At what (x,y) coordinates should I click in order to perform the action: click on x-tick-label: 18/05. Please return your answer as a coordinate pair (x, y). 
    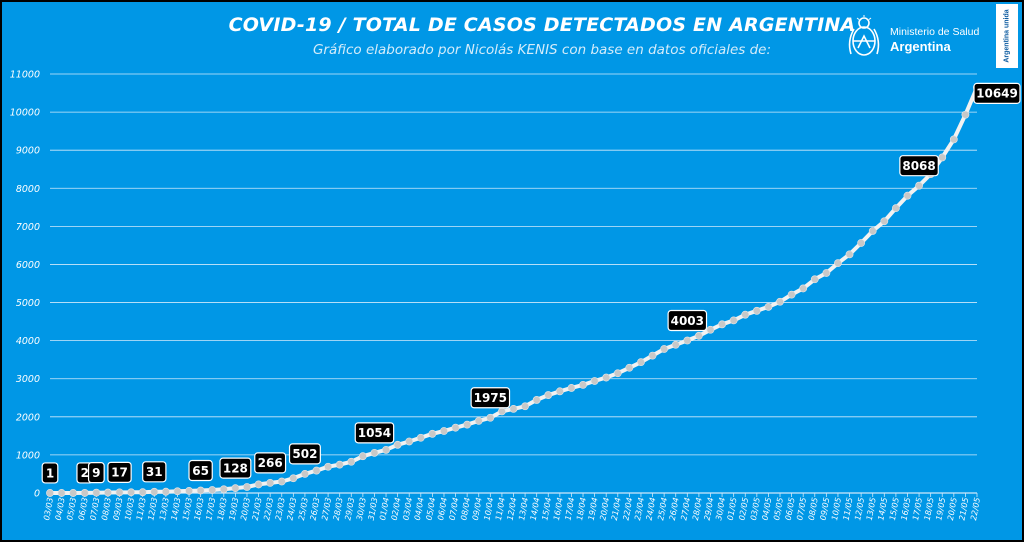
    Looking at the image, I should click on (929, 509).